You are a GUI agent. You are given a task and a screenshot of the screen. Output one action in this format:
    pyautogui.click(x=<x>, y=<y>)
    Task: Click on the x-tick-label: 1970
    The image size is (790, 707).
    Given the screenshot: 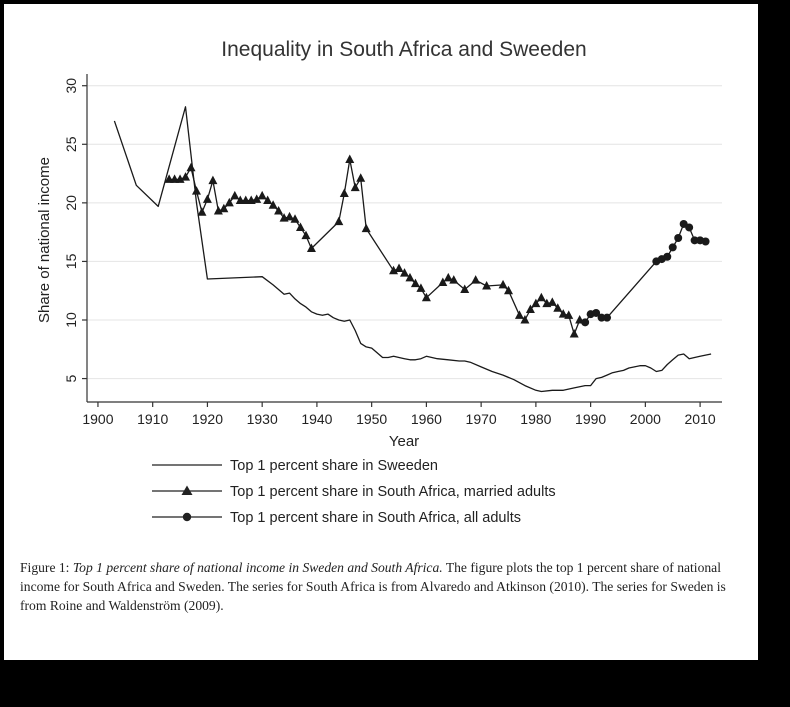 What is the action you would take?
    pyautogui.click(x=481, y=419)
    